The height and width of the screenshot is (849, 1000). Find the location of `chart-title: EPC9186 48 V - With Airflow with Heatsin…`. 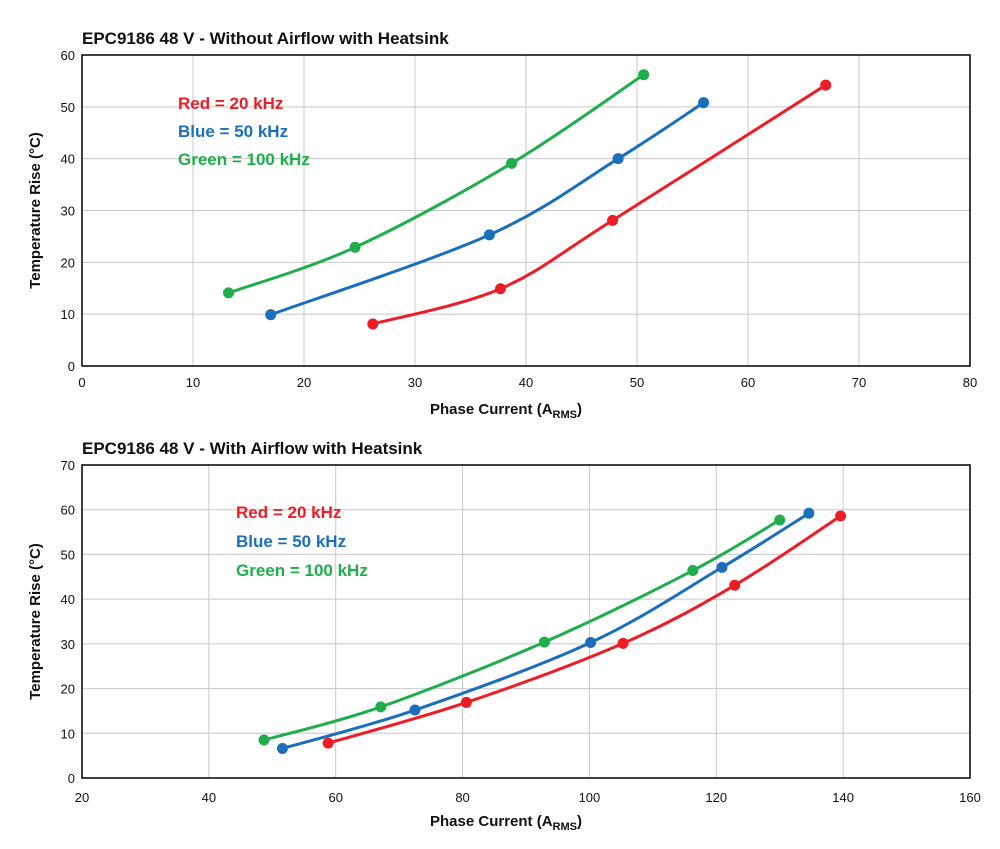

chart-title: EPC9186 48 V - With Airflow with Heatsin… is located at coordinates (252, 448).